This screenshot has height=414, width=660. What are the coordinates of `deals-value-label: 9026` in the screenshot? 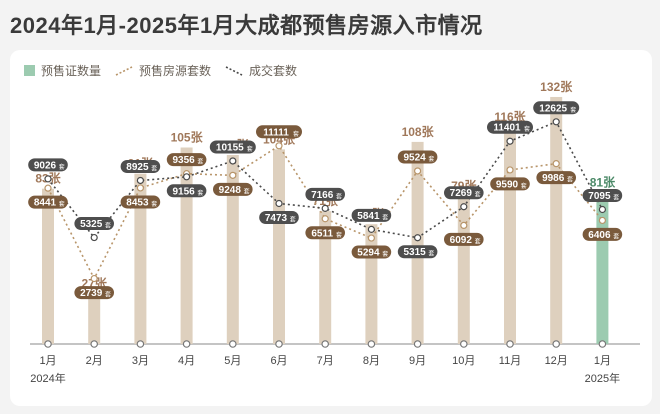 It's located at (45, 165).